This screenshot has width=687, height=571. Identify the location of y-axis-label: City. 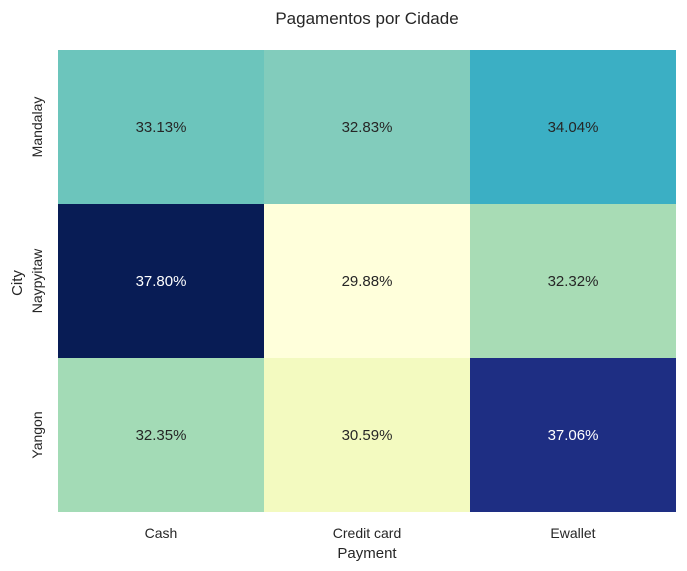
(17, 283).